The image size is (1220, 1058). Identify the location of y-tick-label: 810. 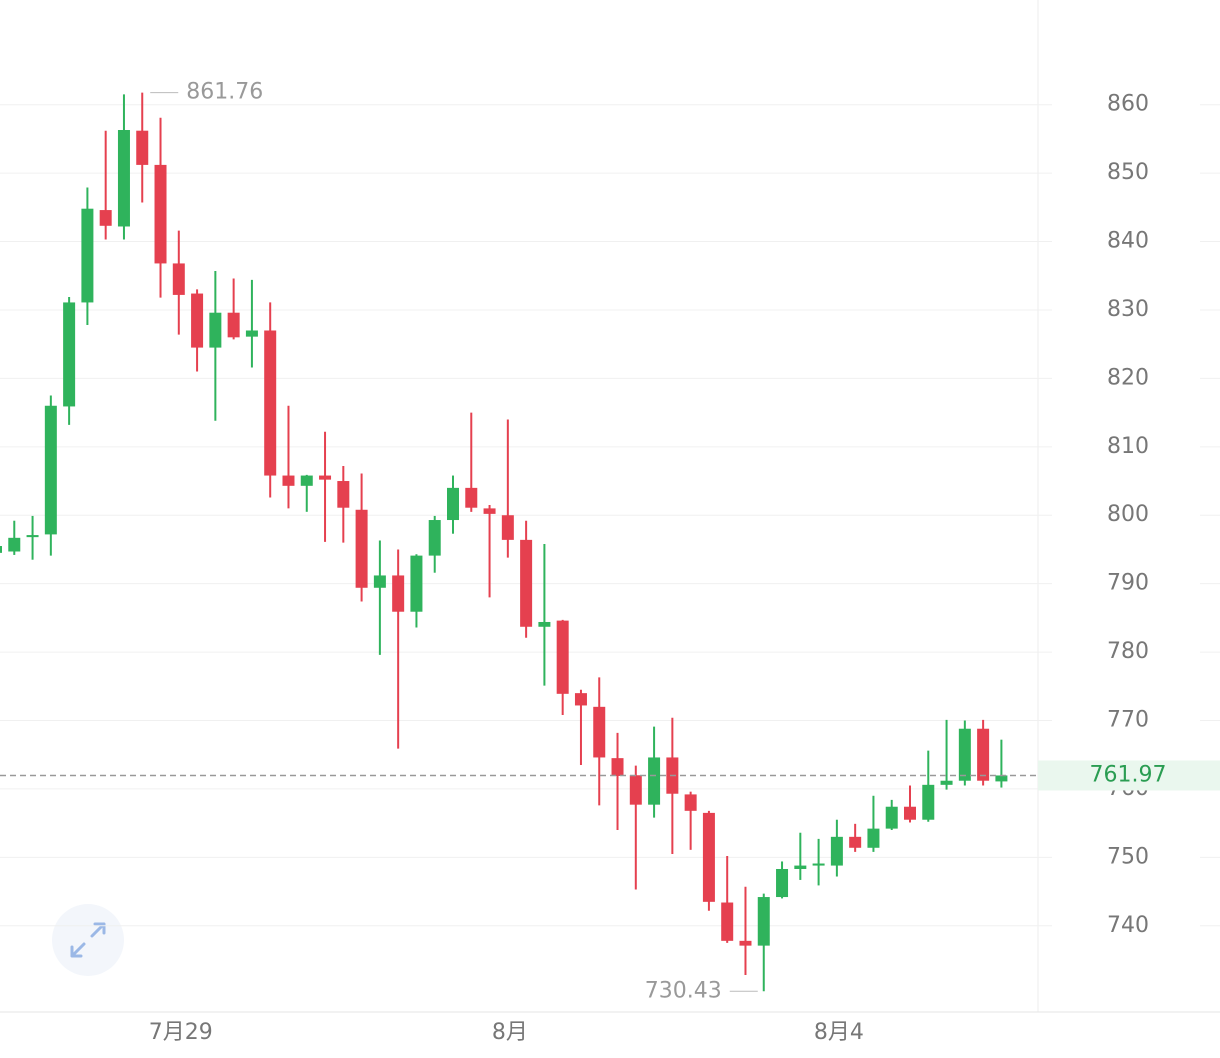
(1128, 446).